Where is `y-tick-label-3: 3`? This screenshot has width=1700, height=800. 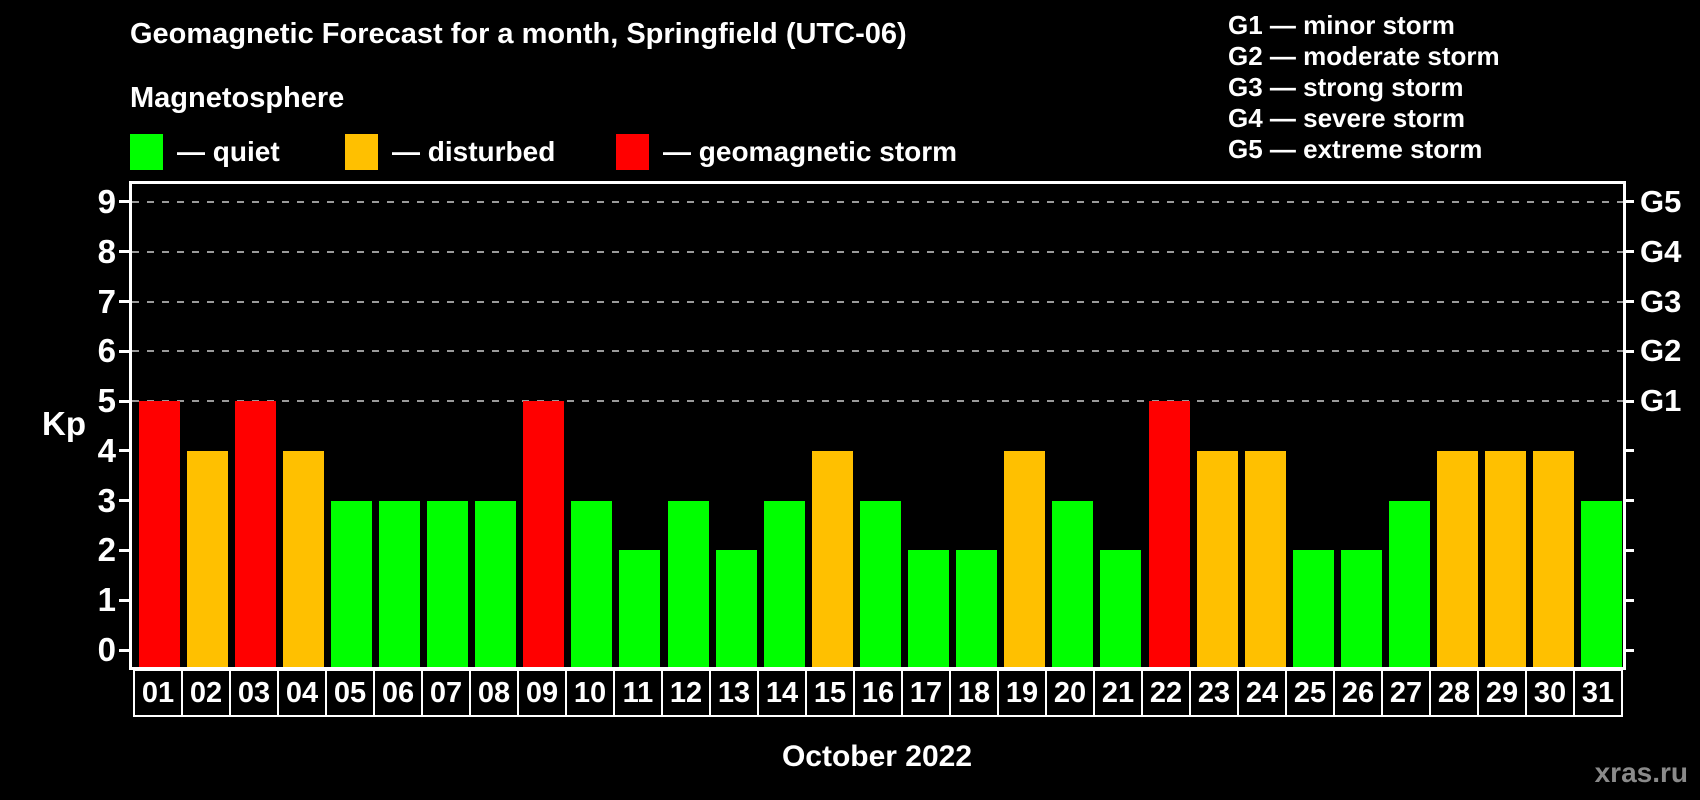
y-tick-label-3: 3 is located at coordinates (106, 500).